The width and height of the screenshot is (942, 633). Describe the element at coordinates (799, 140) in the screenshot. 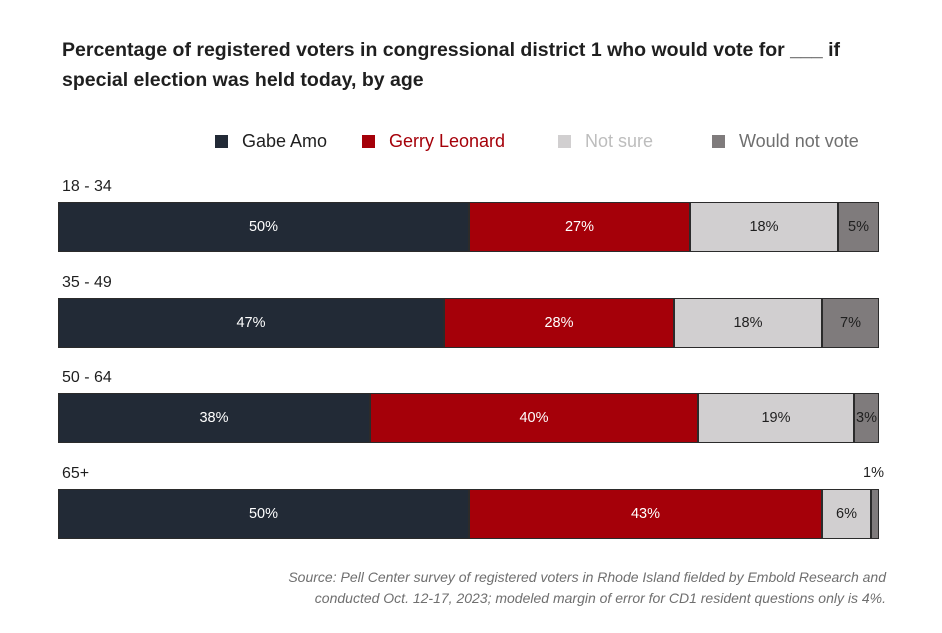

I see `legend-label: Would not vote` at that location.